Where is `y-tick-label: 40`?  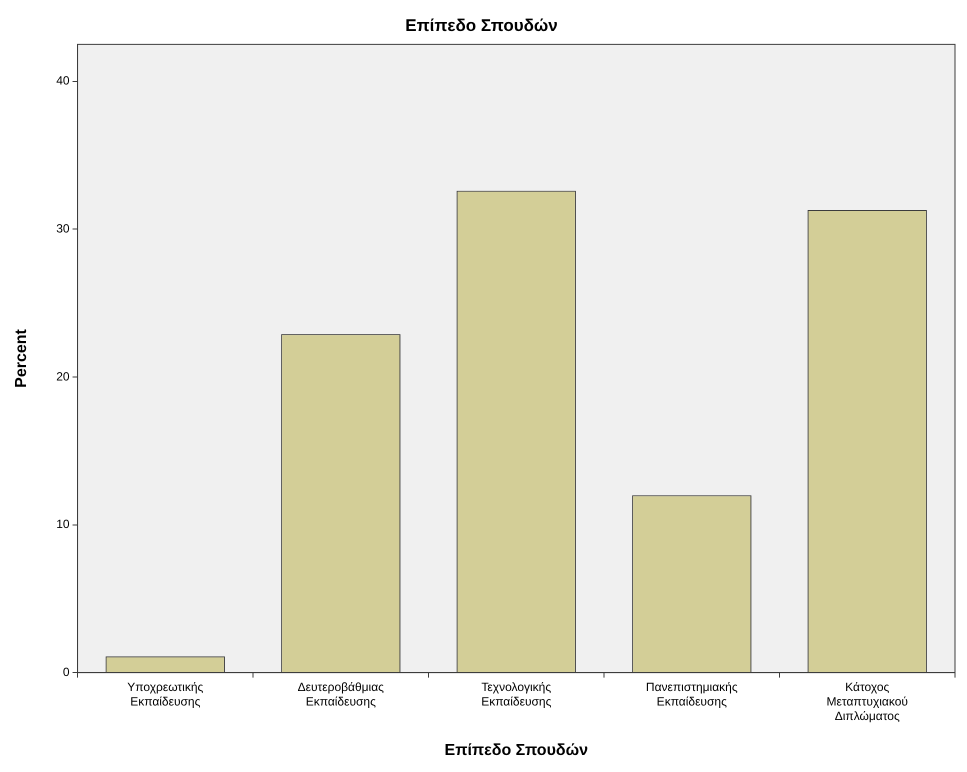
y-tick-label: 40 is located at coordinates (63, 81).